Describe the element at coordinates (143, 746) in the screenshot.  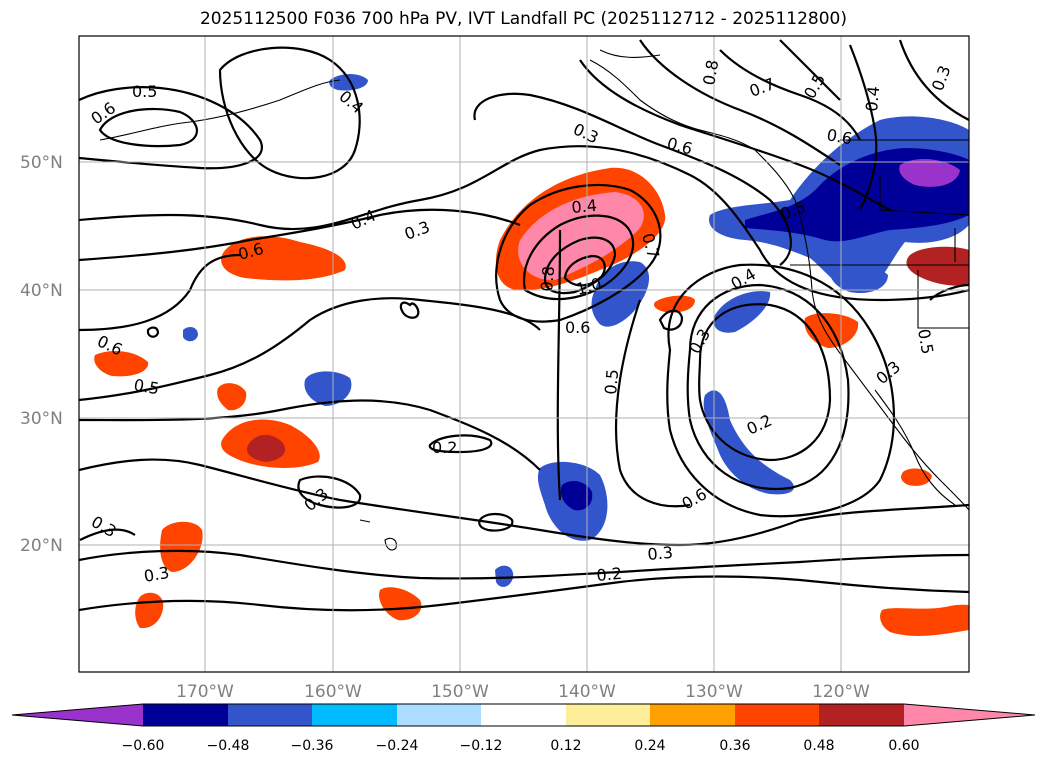
I see `colorbar-tick-label: −0.60` at that location.